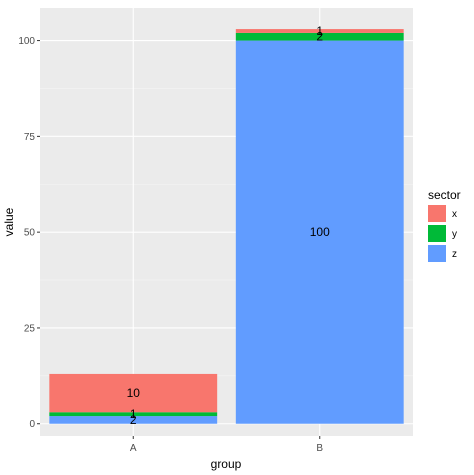 Image resolution: width=474 pixels, height=475 pixels. I want to click on y-tick-label: 0, so click(32, 424).